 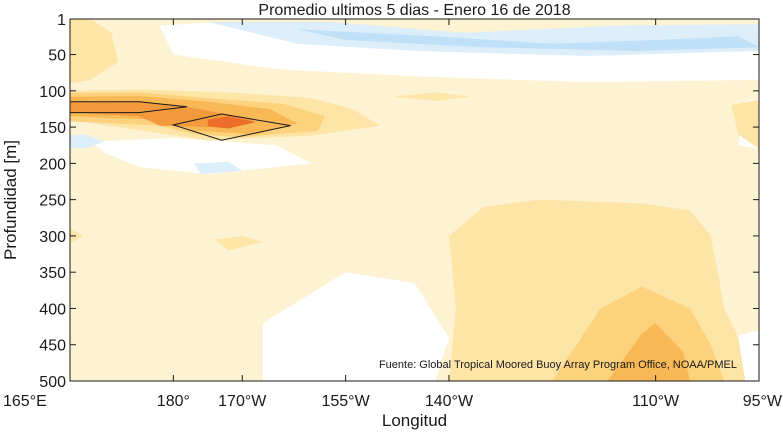 What do you see at coordinates (52, 128) in the screenshot?
I see `y-tick-label: 150` at bounding box center [52, 128].